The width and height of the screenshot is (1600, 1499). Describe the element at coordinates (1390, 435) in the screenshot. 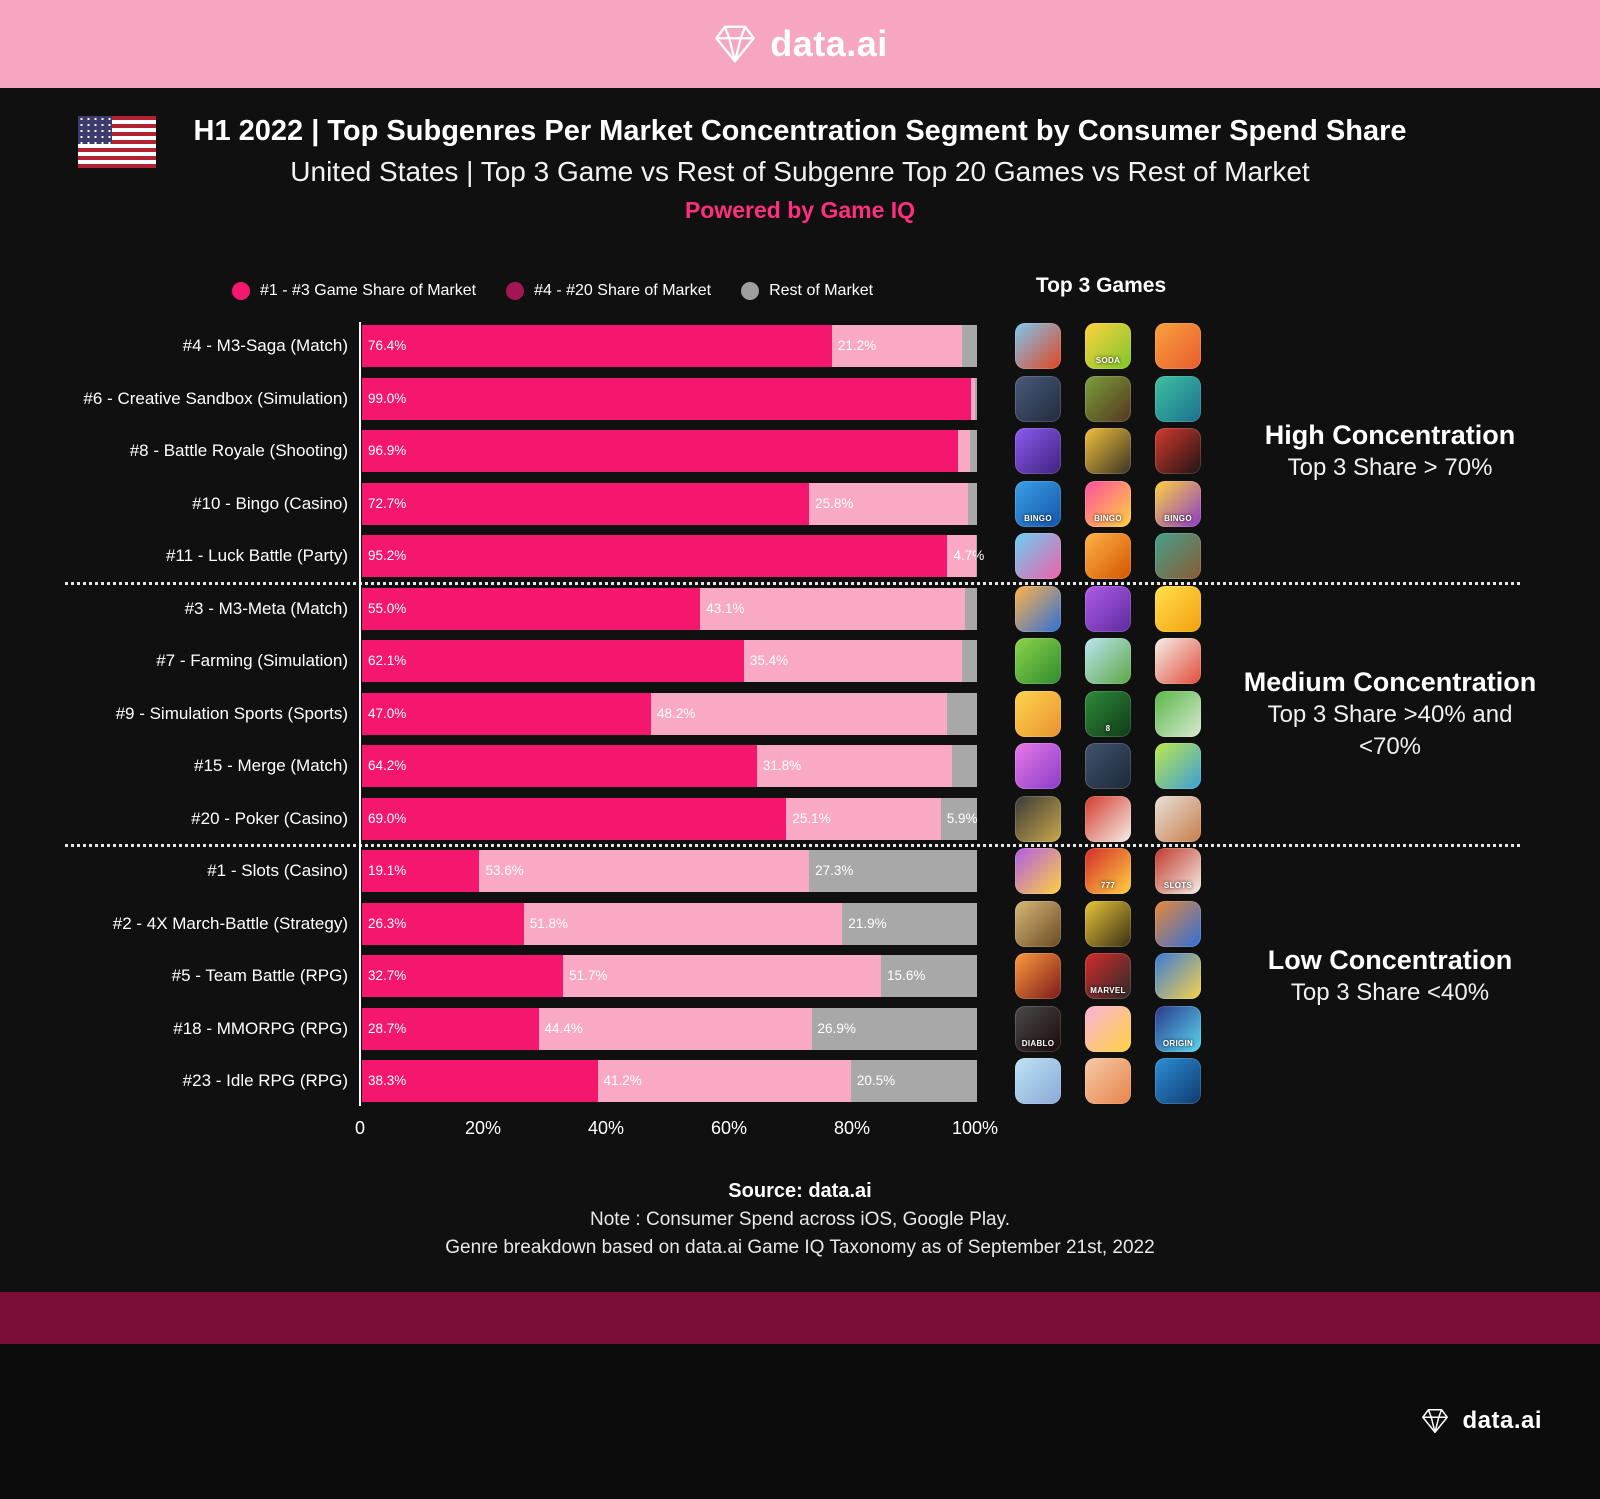

I see `concentration-title: High Concentration` at that location.